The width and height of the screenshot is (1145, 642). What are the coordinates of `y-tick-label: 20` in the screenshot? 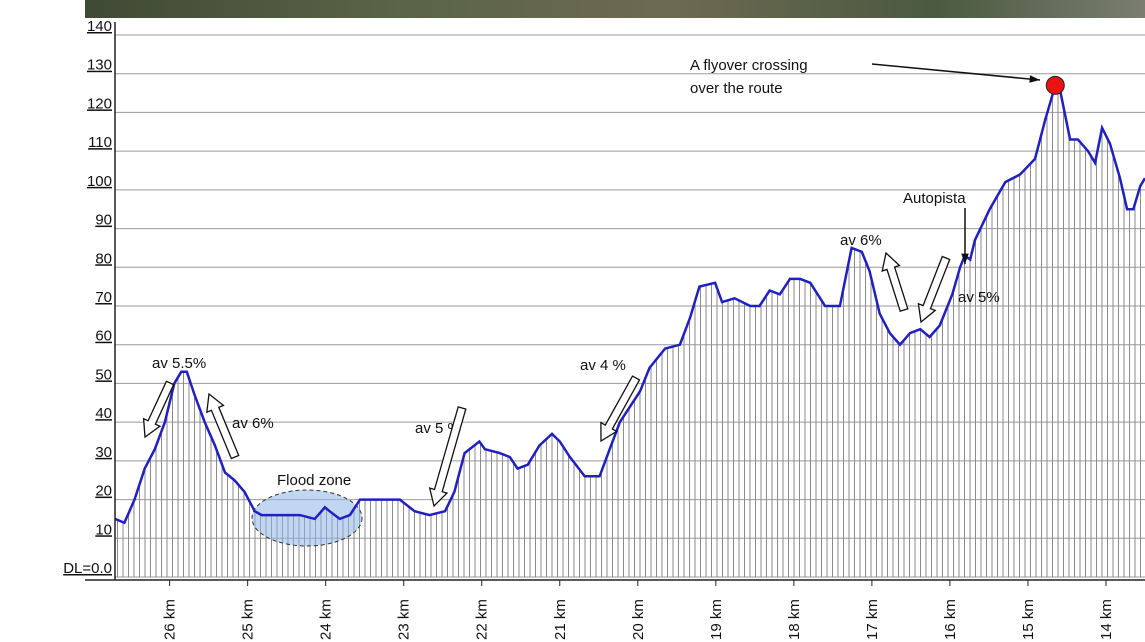 It's located at (103, 491).